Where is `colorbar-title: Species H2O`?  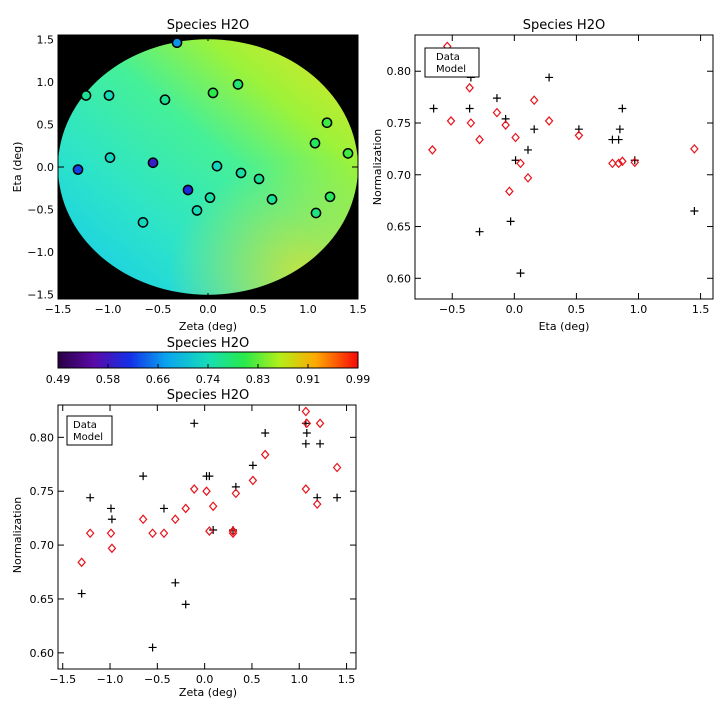
colorbar-title: Species H2O is located at coordinates (208, 343).